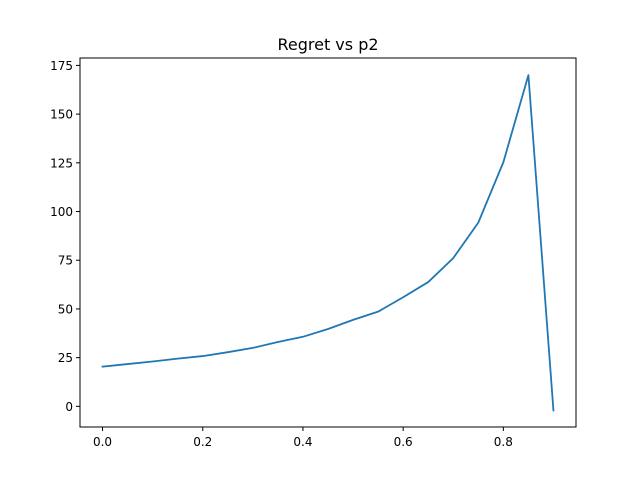 This screenshot has height=480, width=640. What do you see at coordinates (202, 442) in the screenshot?
I see `x-tick-label: 0.2` at bounding box center [202, 442].